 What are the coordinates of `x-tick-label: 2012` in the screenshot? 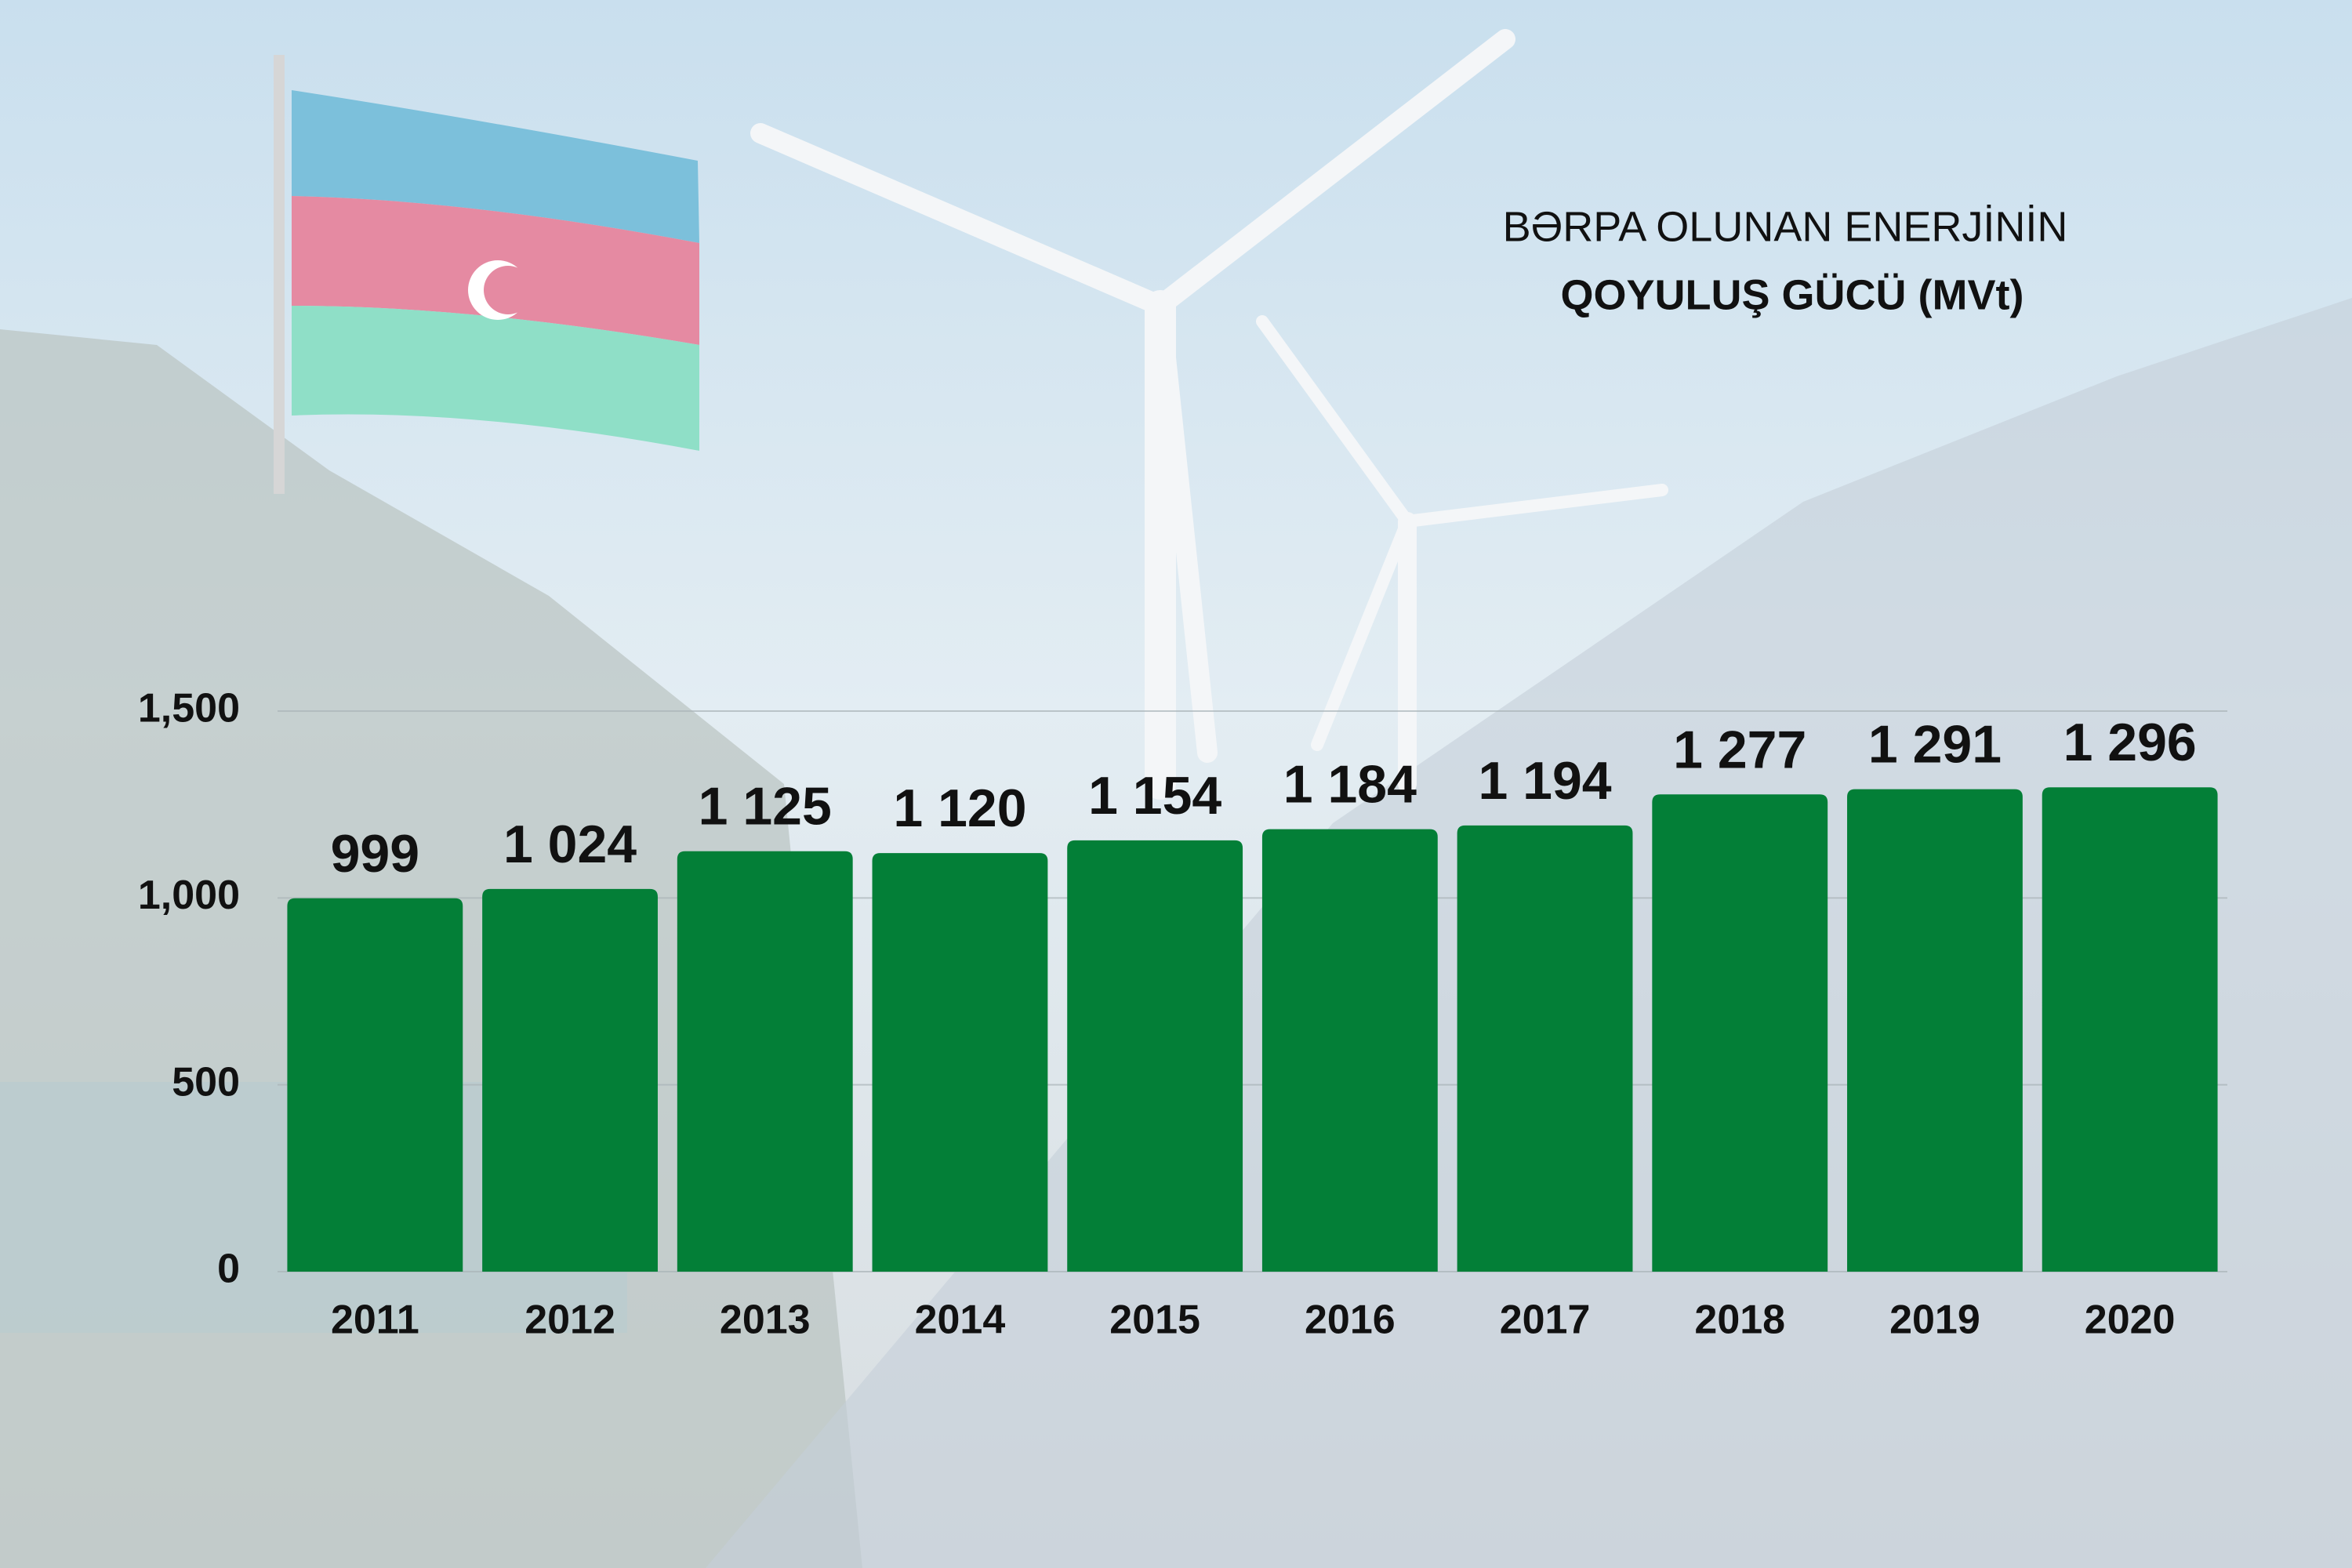 It's located at (569, 1320).